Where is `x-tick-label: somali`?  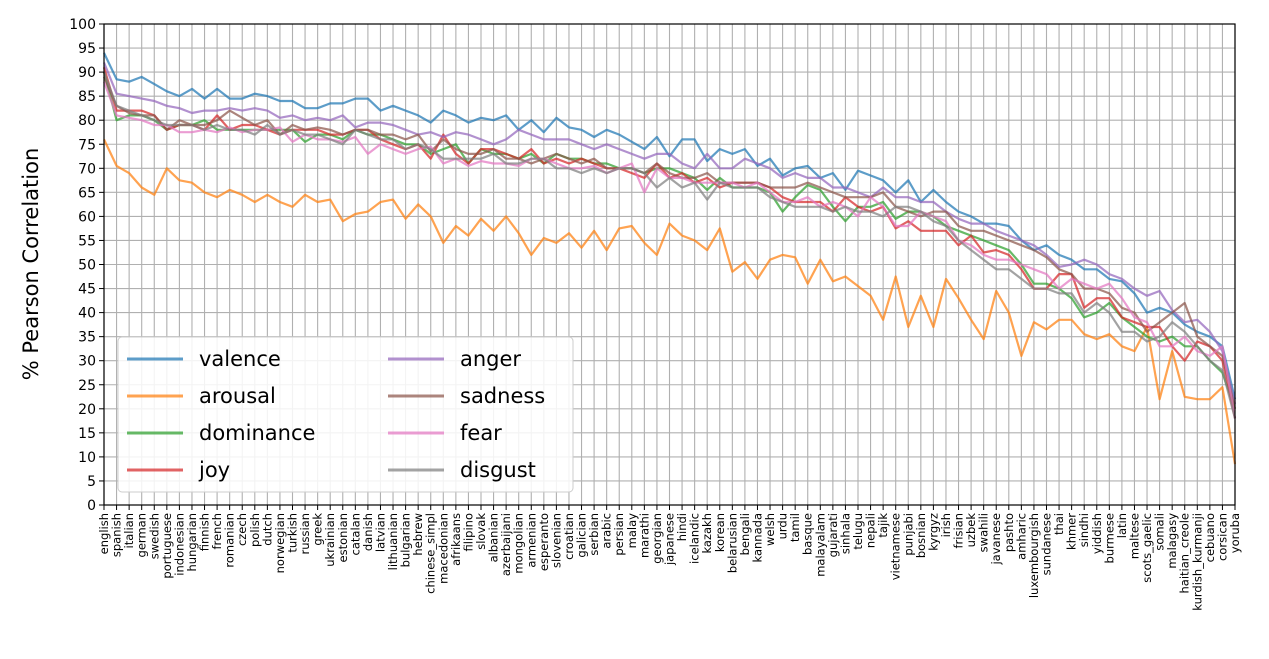 x-tick-label: somali is located at coordinates (1160, 532).